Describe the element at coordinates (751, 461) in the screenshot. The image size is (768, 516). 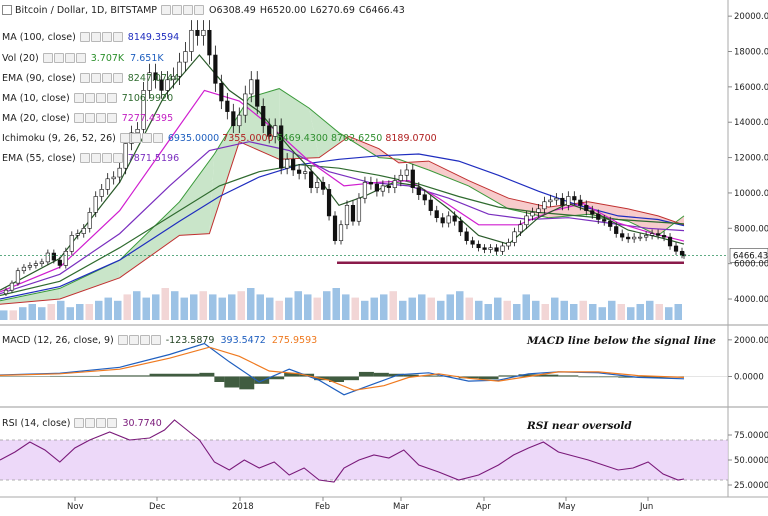
I see `rsi-tick-label: 50.0000` at that location.